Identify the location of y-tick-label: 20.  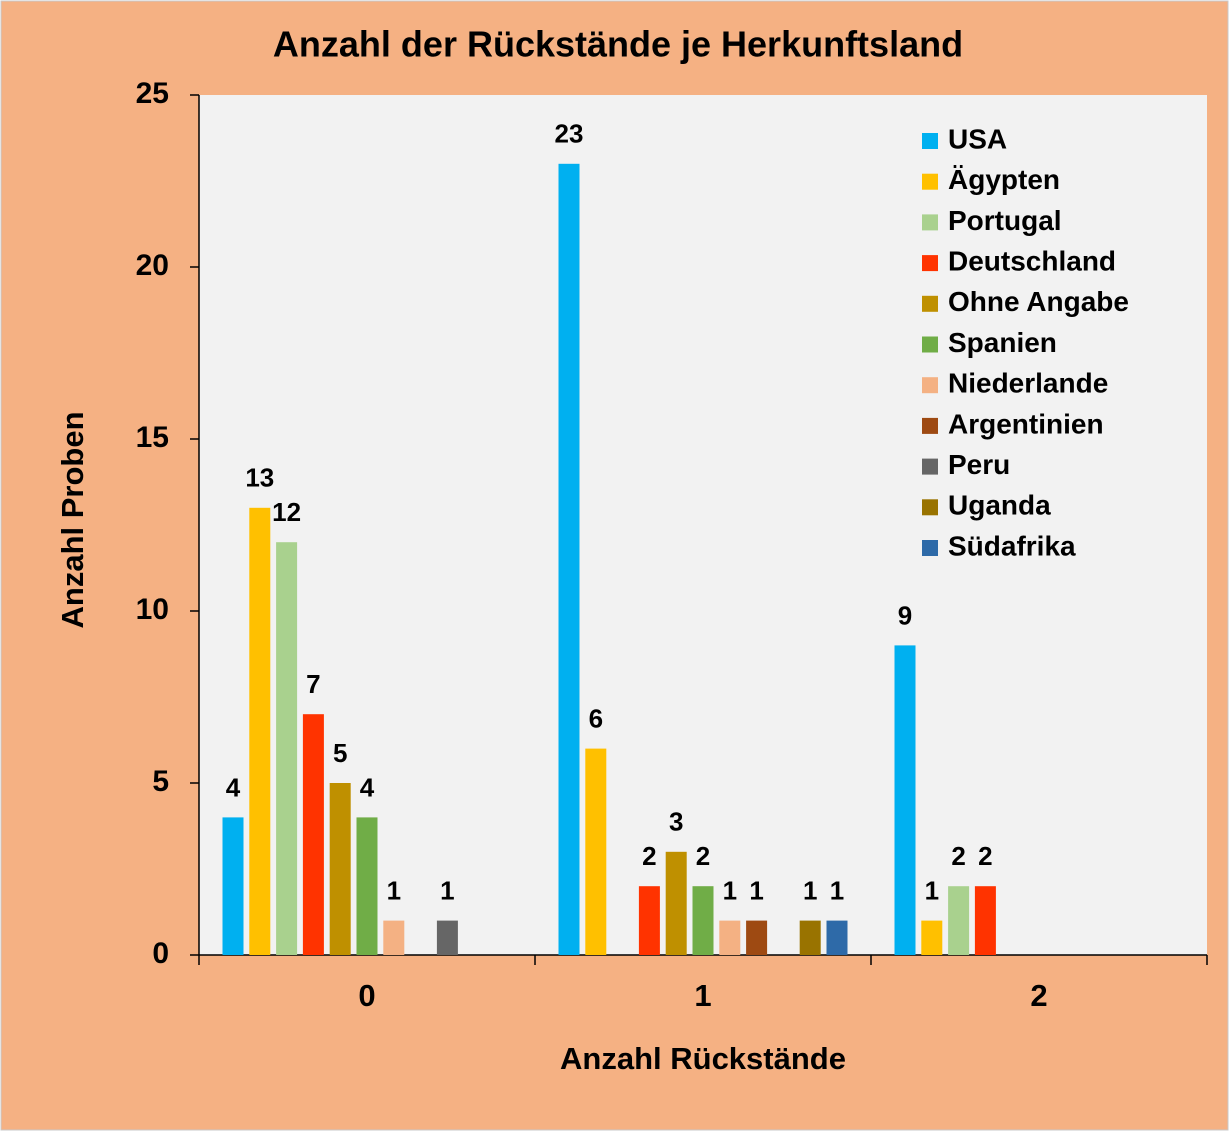
(152, 265).